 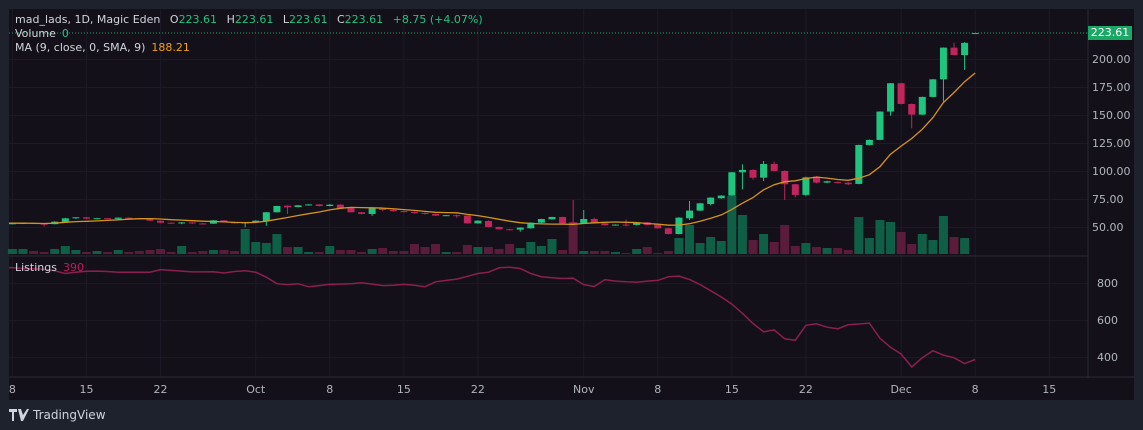 I want to click on time-tick-label: 15, so click(x=1049, y=389).